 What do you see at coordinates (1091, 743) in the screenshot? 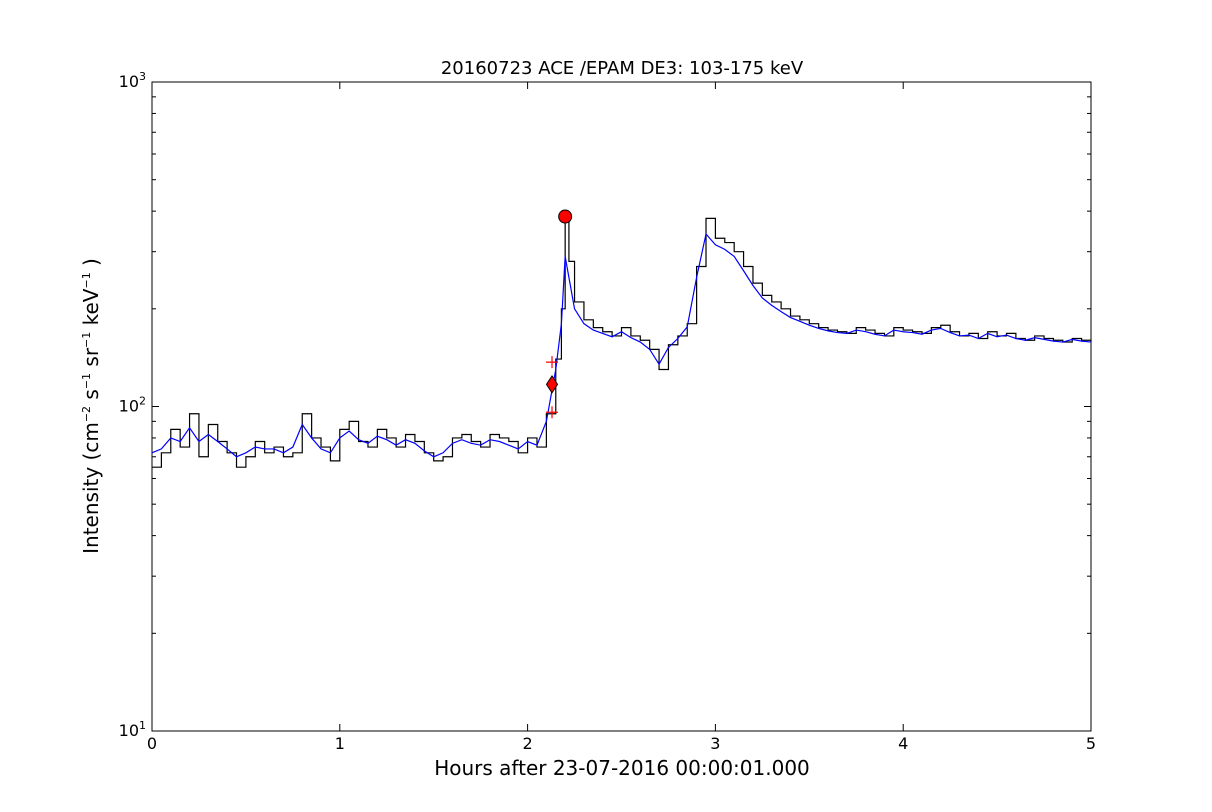
I see `x-tick-label: 5` at bounding box center [1091, 743].